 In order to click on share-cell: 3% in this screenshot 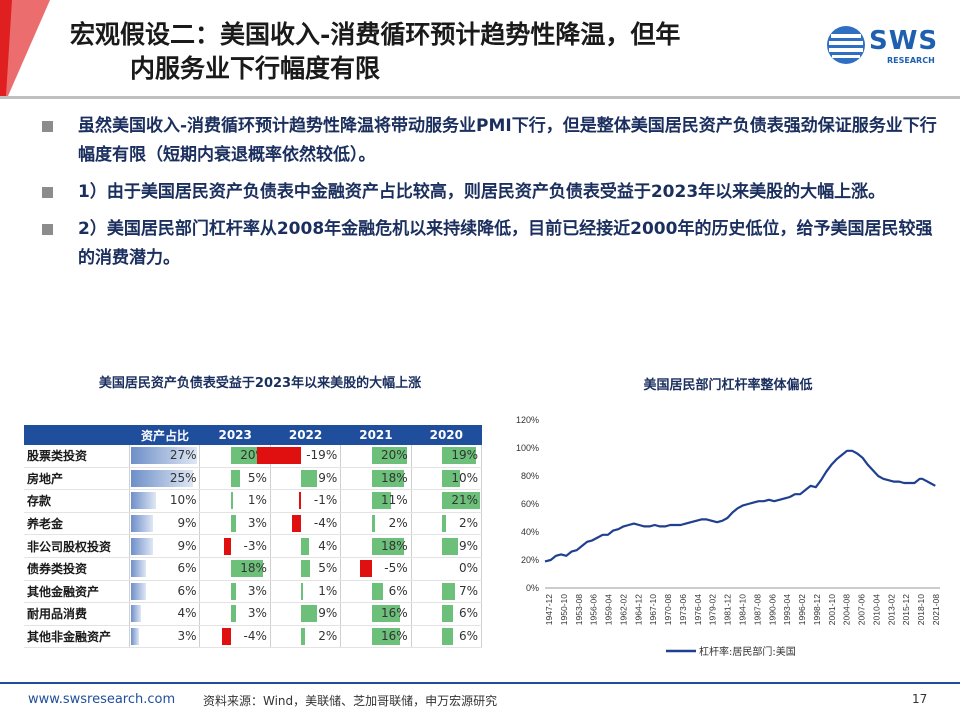, I will do `click(165, 637)`.